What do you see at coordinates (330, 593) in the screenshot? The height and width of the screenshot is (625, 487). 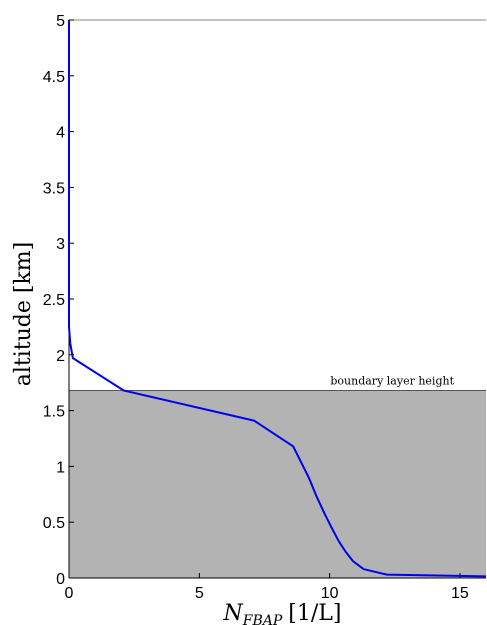 I see `x-tick-label: 10` at bounding box center [330, 593].